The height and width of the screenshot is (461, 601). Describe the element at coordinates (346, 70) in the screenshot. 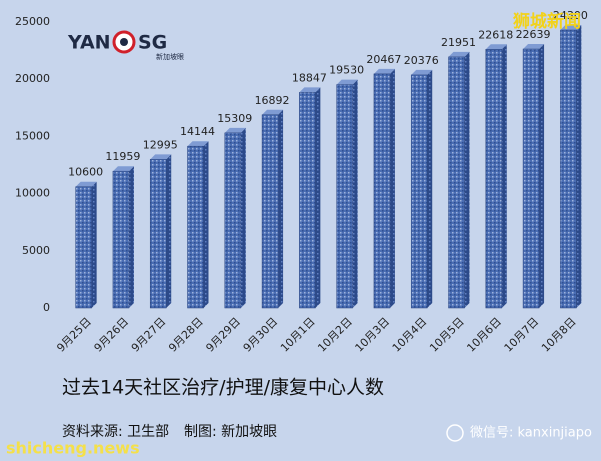

I see `value-label: 19530` at that location.